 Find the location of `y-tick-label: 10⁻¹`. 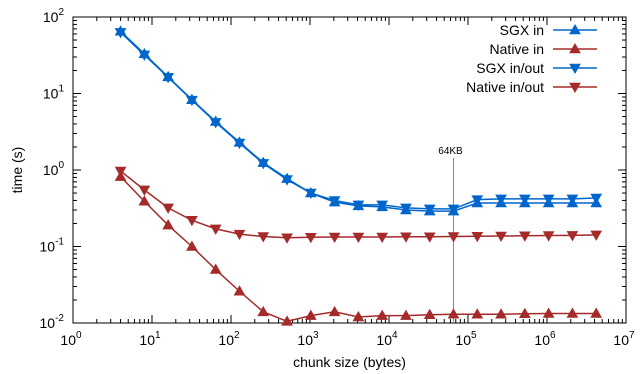

y-tick-label: 10⁻¹ is located at coordinates (52, 246).